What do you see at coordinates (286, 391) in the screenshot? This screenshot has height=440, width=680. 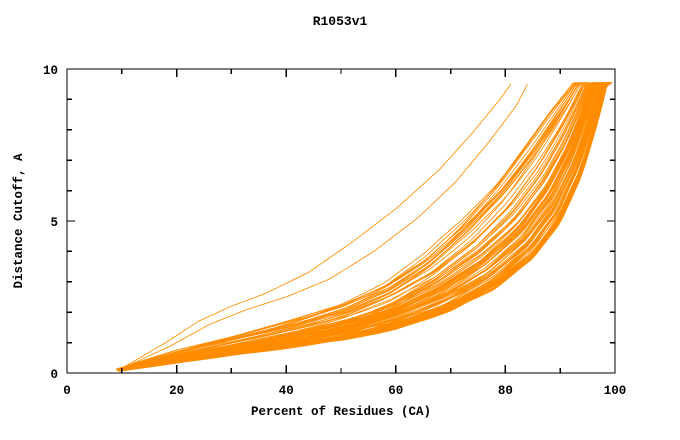 I see `x-tick-label: 40` at bounding box center [286, 391].